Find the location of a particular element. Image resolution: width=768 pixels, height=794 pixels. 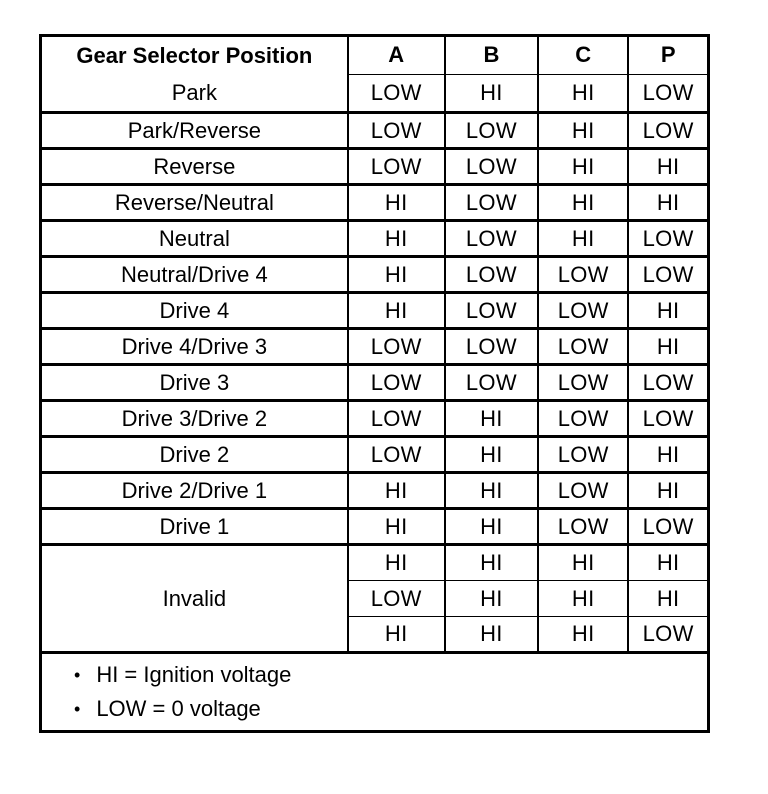

row-label: Drive 2/Drive 1 is located at coordinates (194, 490).